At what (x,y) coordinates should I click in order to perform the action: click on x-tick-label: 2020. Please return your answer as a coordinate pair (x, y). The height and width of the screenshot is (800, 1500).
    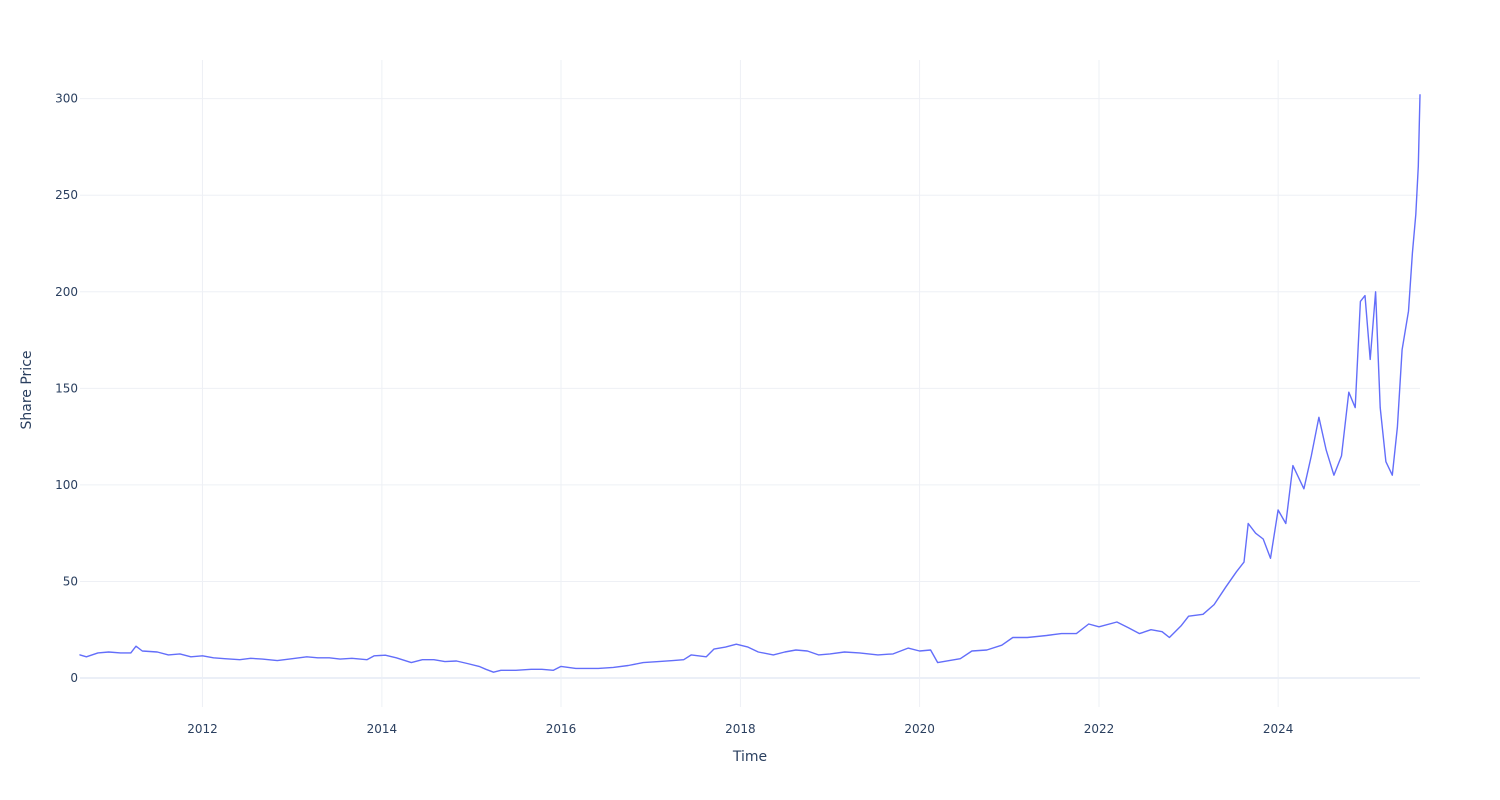
    Looking at the image, I should click on (919, 729).